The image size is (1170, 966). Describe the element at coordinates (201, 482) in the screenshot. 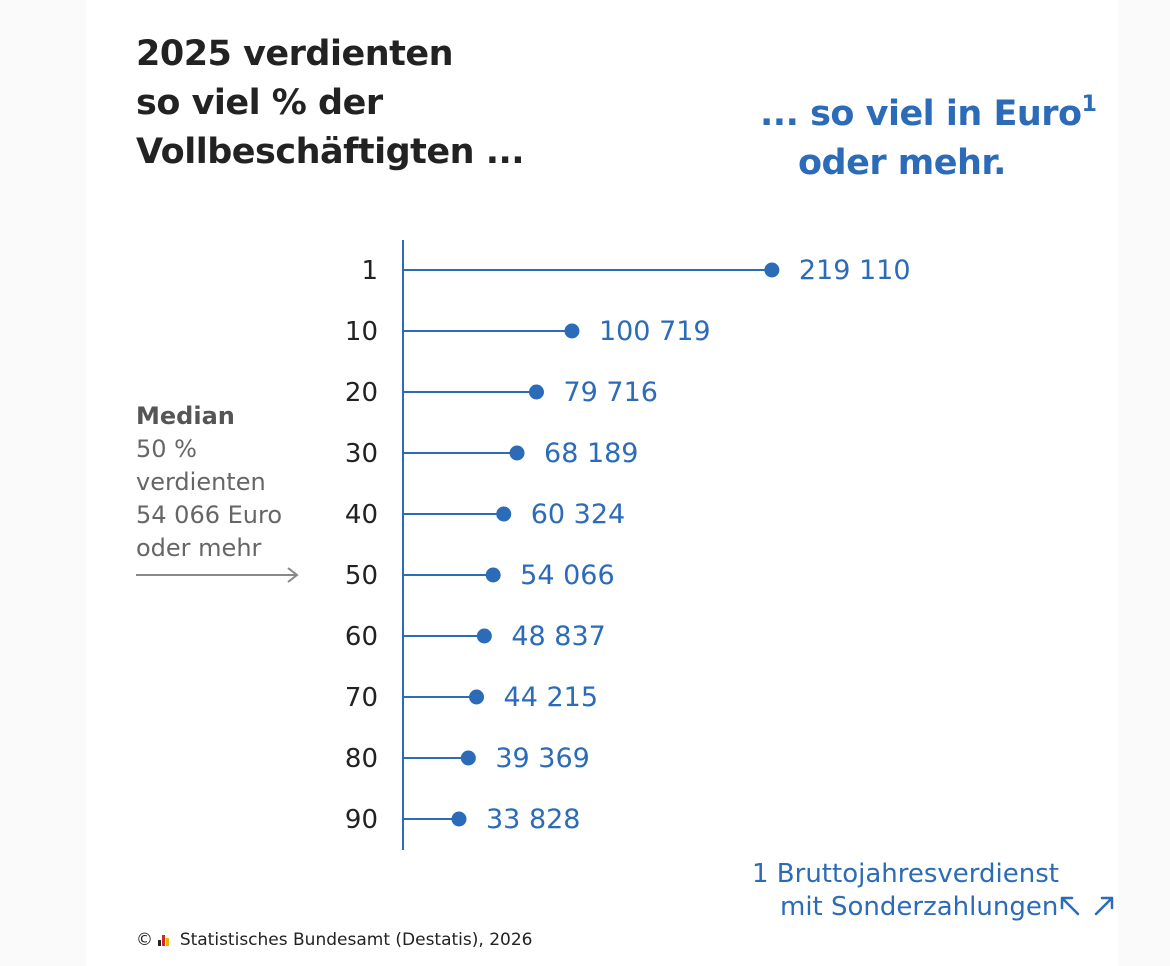

I see `median-line-2: verdienten` at that location.